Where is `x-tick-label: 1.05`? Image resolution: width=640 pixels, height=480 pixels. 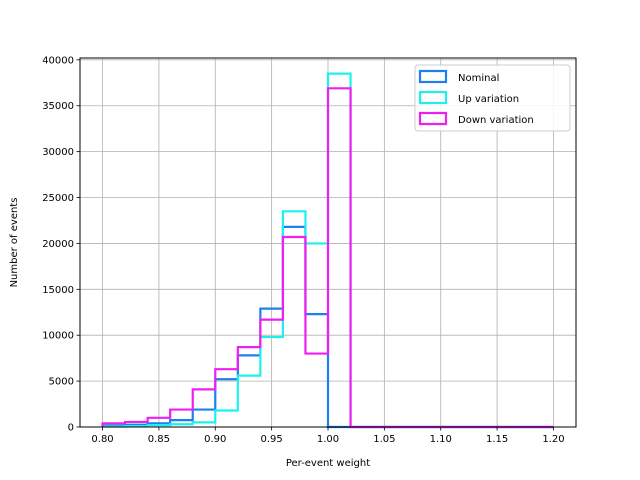 x-tick-label: 1.05 is located at coordinates (384, 439).